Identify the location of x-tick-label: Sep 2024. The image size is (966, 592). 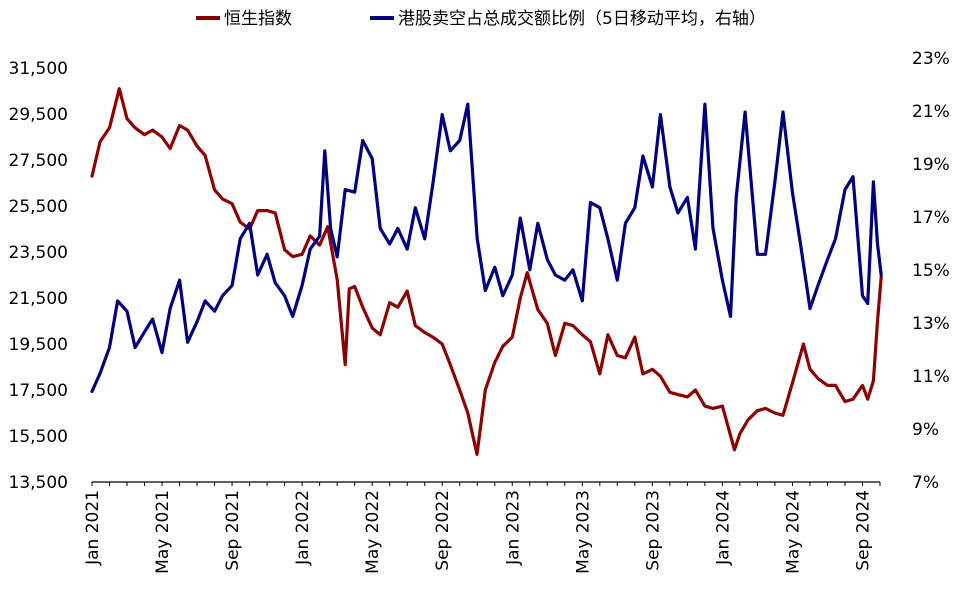
(863, 530).